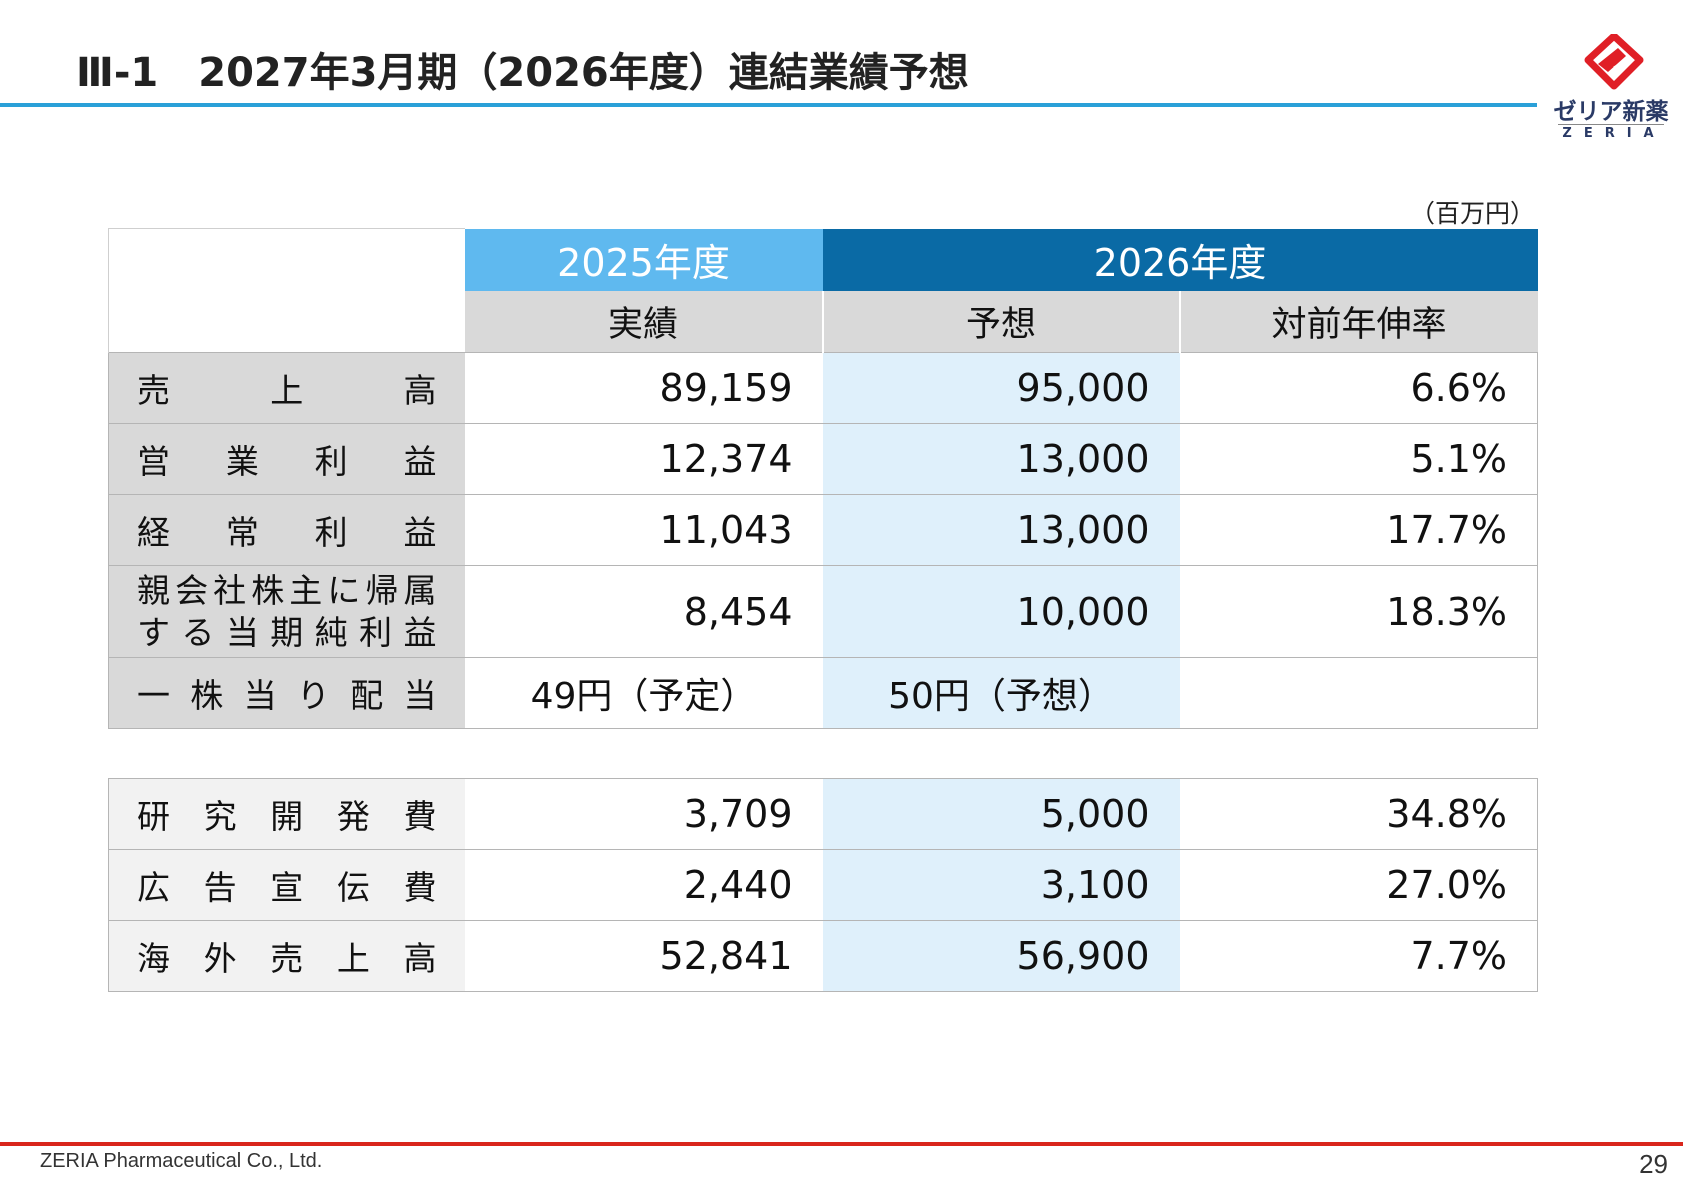  I want to click on row-label-overseas-sales: 海 外 売 上 高, so click(286, 956).